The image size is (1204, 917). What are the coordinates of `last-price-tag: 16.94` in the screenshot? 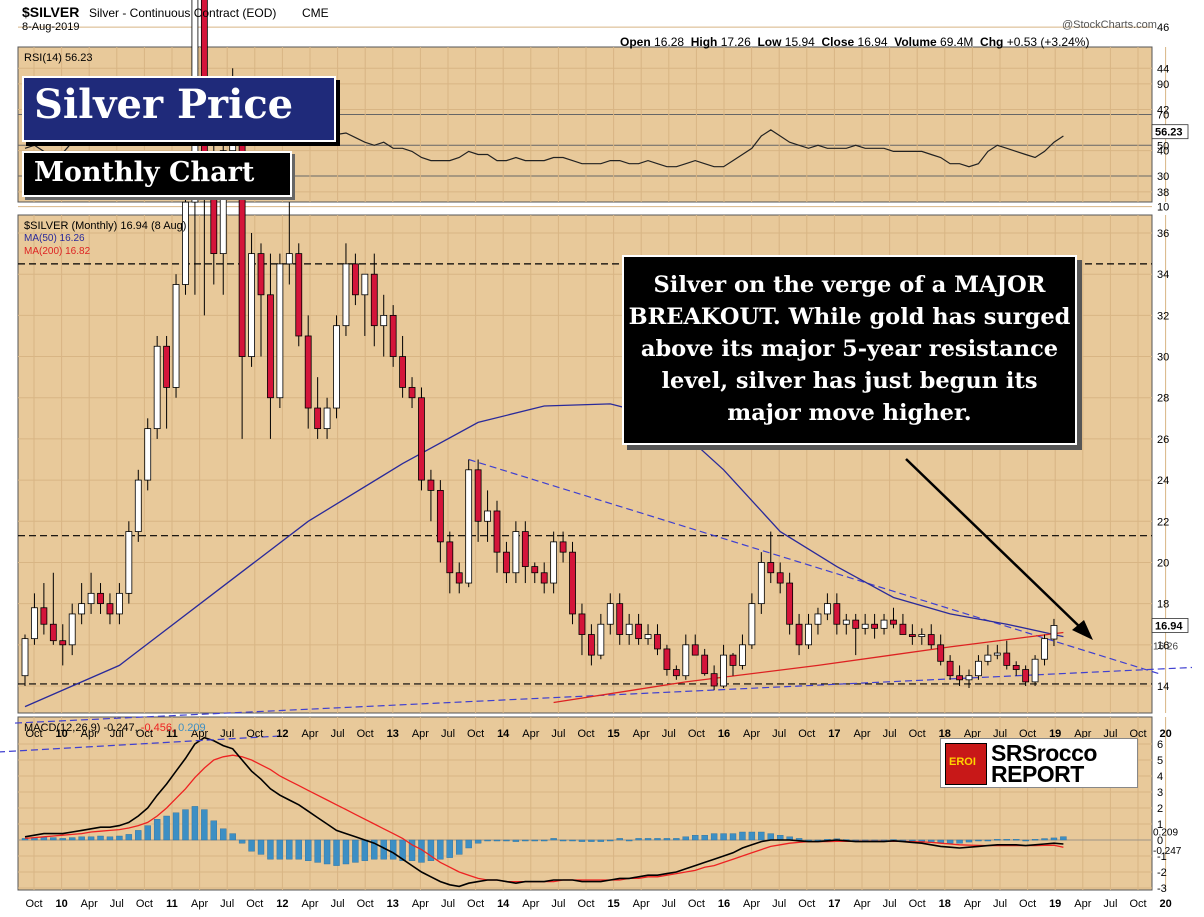 It's located at (1169, 626).